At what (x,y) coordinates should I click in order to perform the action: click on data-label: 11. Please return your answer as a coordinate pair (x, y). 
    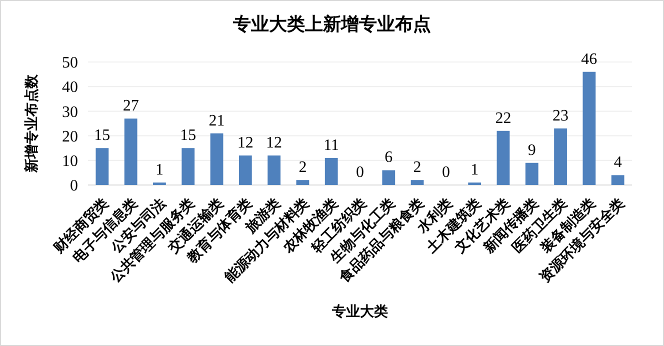
    Looking at the image, I should click on (332, 145).